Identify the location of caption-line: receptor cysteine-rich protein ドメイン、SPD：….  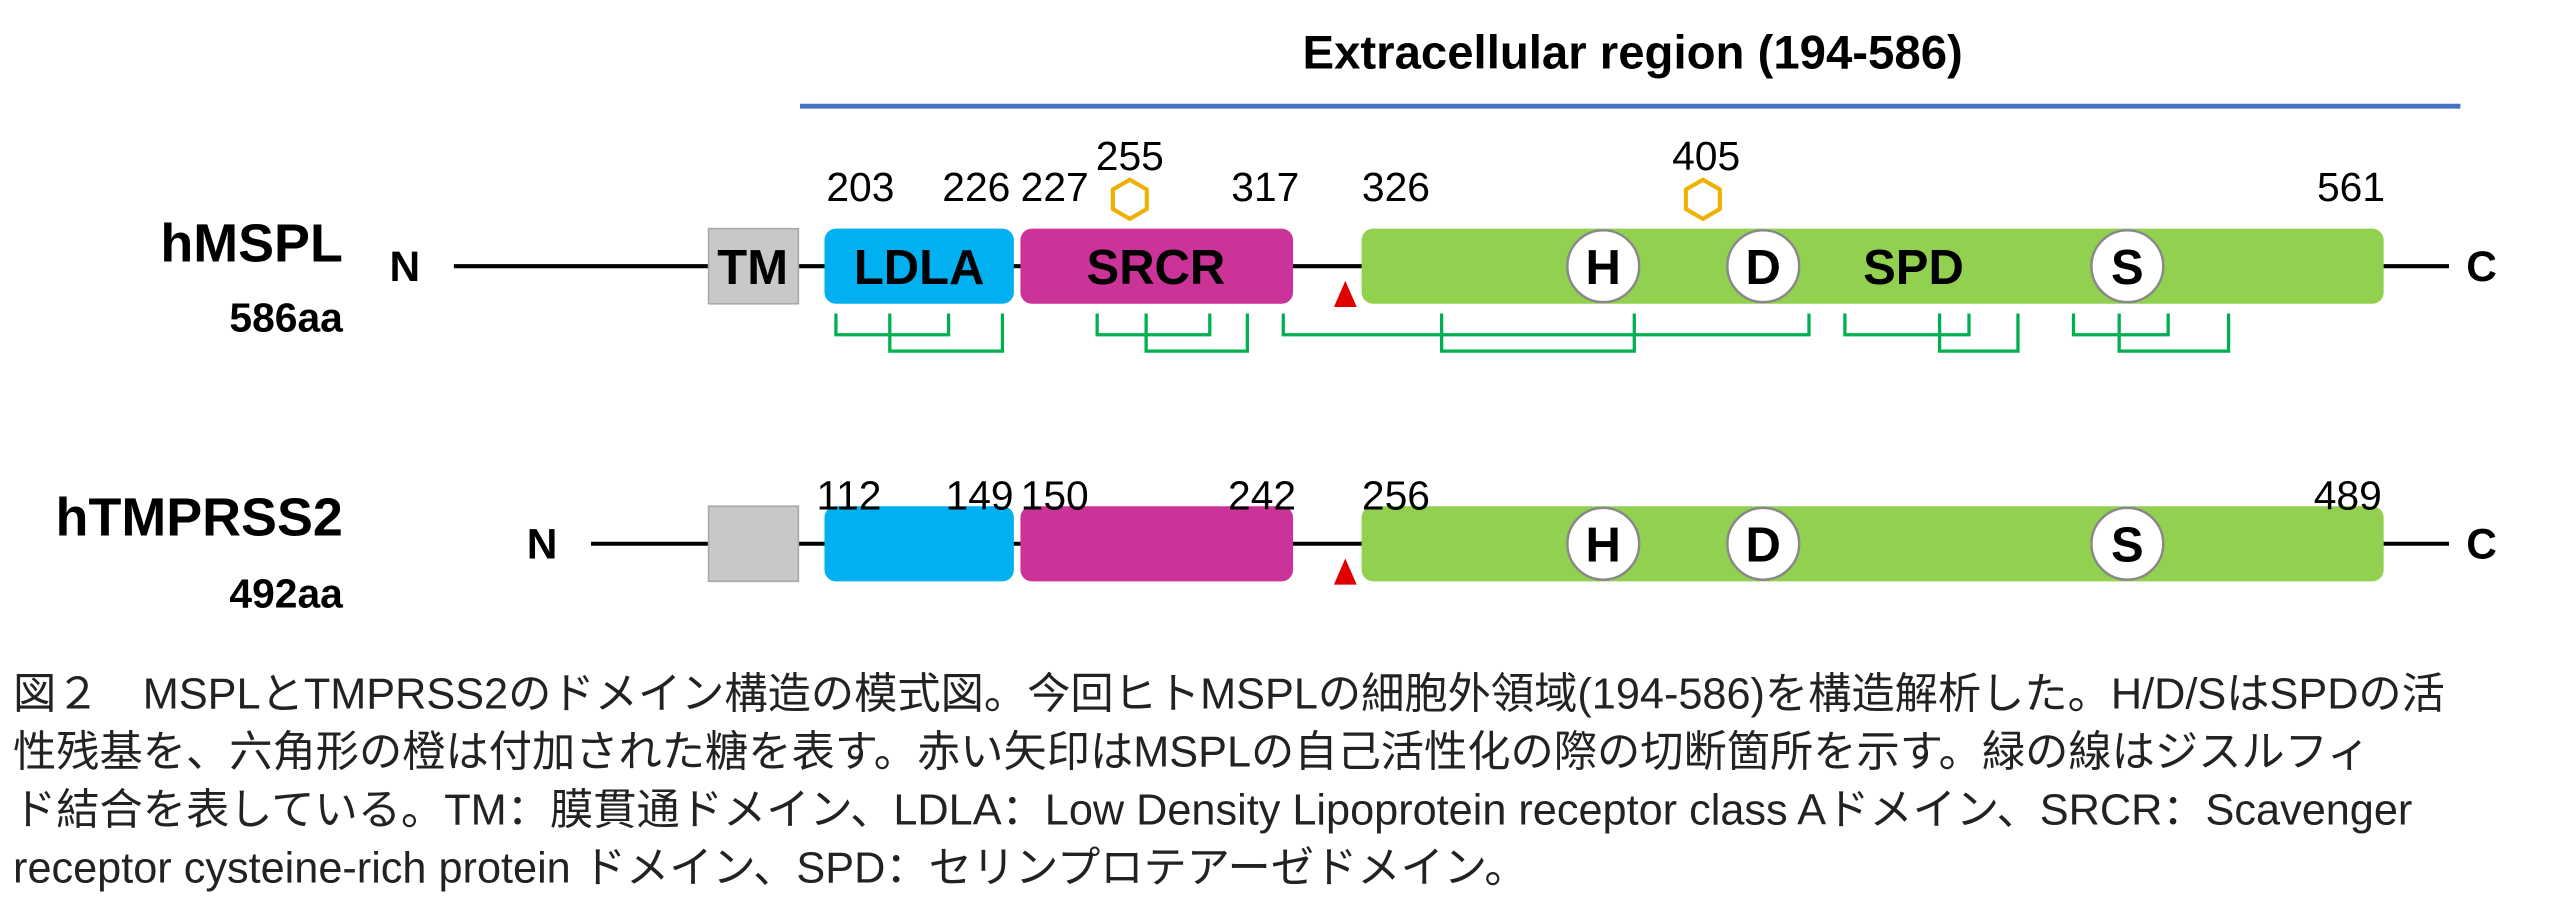
(770, 869).